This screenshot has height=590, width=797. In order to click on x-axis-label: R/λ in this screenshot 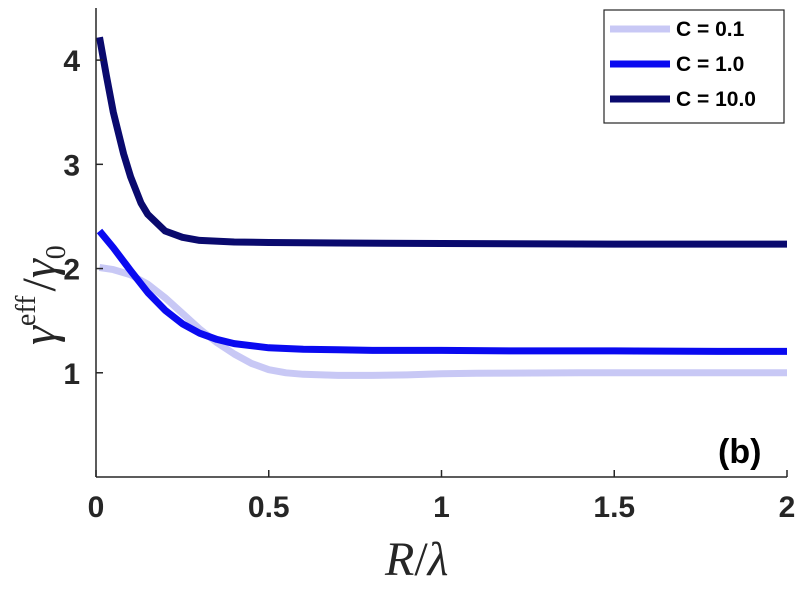, I will do `click(416, 559)`.